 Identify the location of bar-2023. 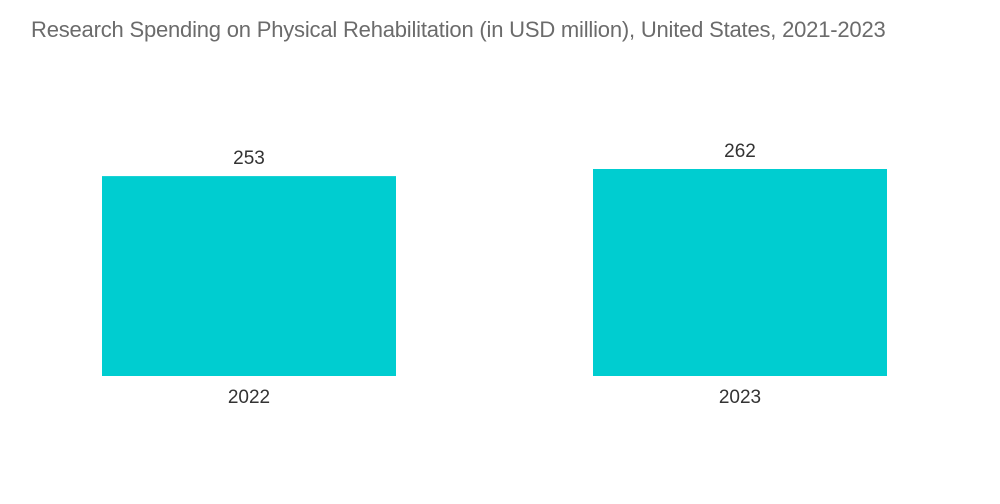
(740, 272).